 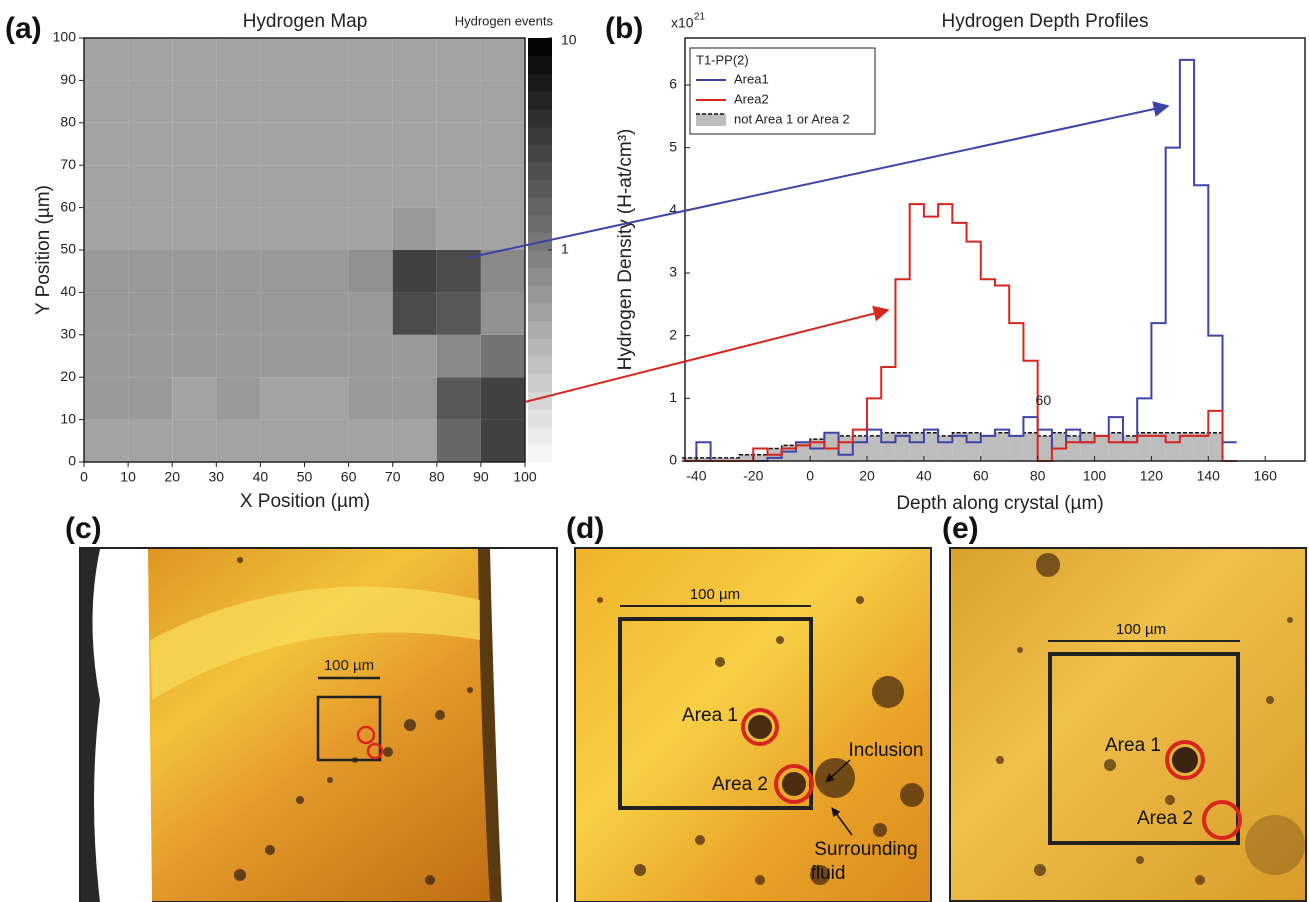 What do you see at coordinates (68, 334) in the screenshot?
I see `y-tick-label: 30` at bounding box center [68, 334].